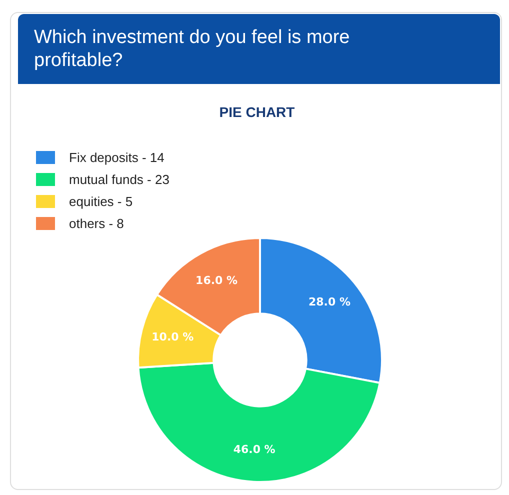  What do you see at coordinates (259, 49) in the screenshot?
I see `chart-title: Which investment do you feel is more profitable?` at bounding box center [259, 49].